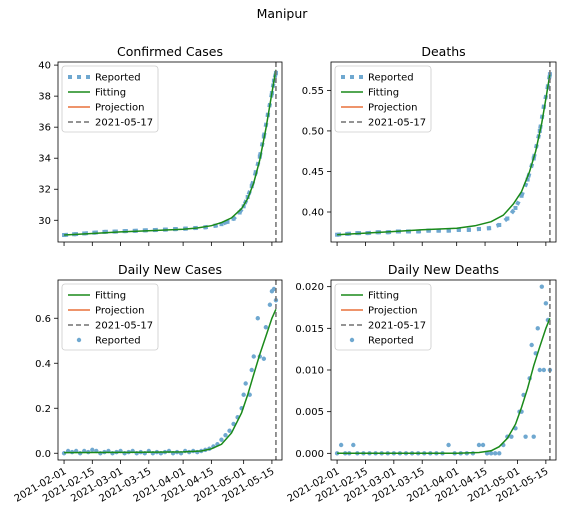 Image resolution: width=563 pixels, height=512 pixels. I want to click on y-tick-label: 38, so click(44, 97).